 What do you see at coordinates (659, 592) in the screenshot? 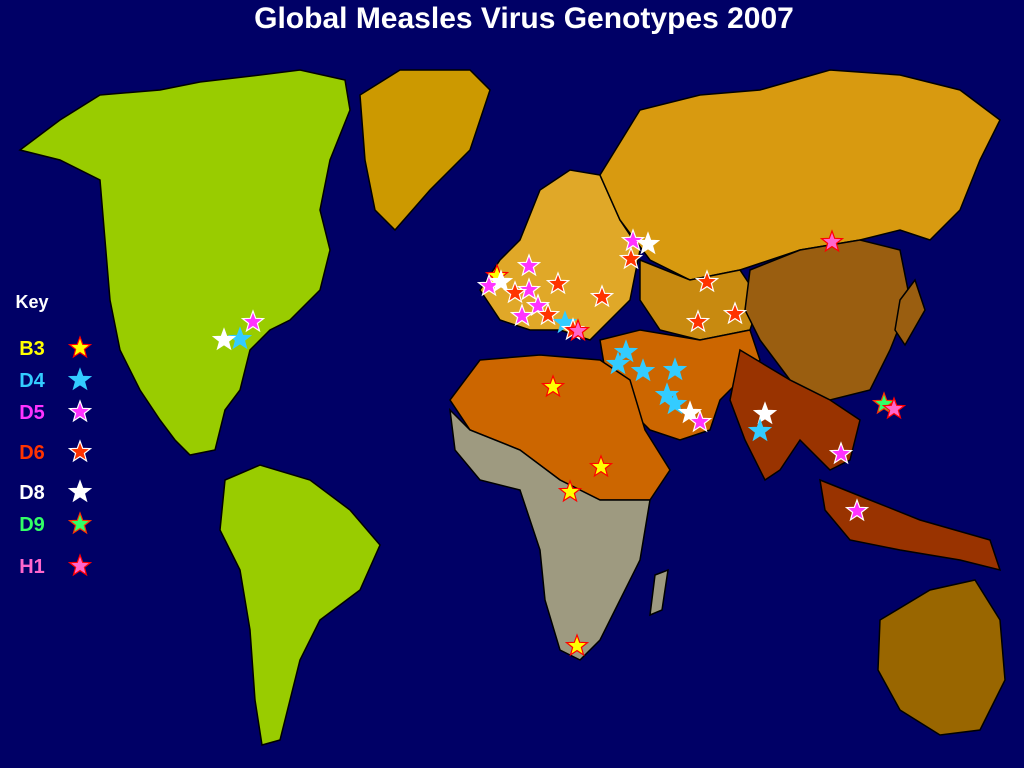
I see `madagascar` at bounding box center [659, 592].